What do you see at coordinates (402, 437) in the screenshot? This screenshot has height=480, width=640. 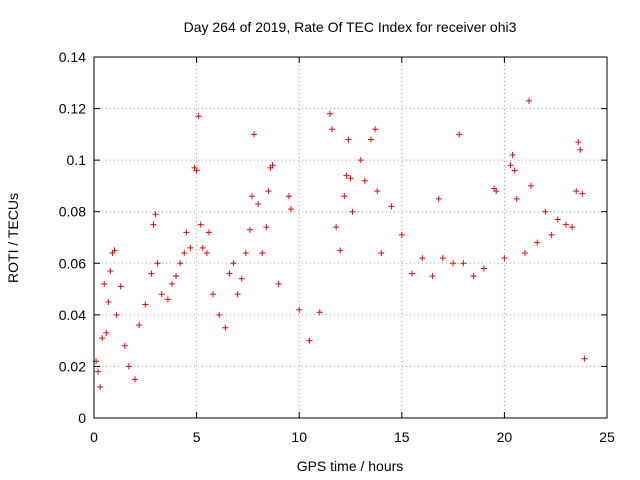 I see `x-tick-label: 15` at bounding box center [402, 437].